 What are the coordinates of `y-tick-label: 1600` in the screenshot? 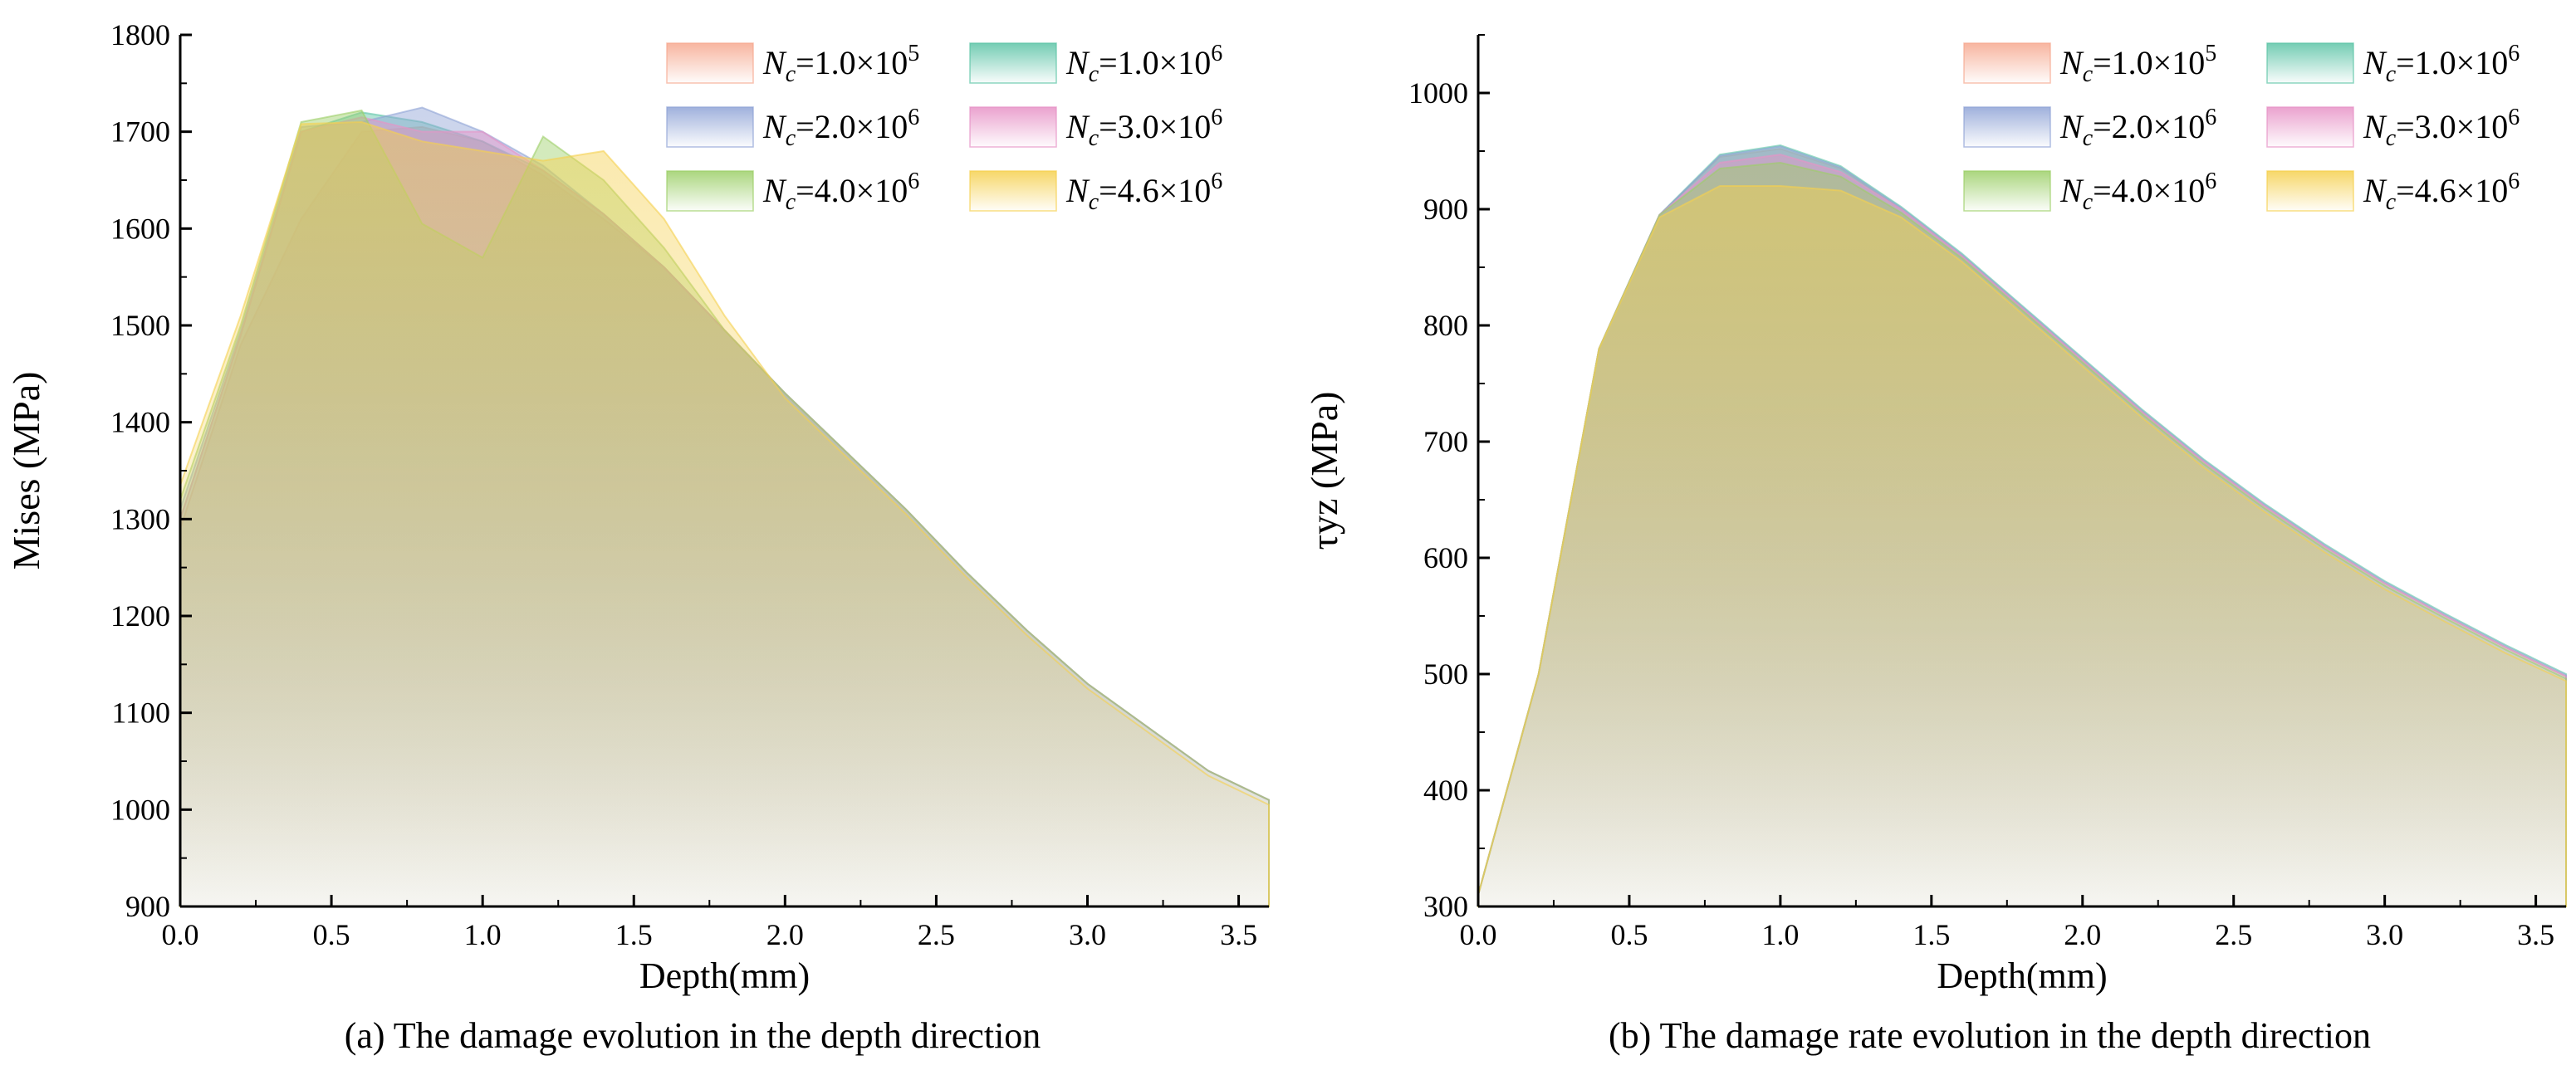 It's located at (140, 228).